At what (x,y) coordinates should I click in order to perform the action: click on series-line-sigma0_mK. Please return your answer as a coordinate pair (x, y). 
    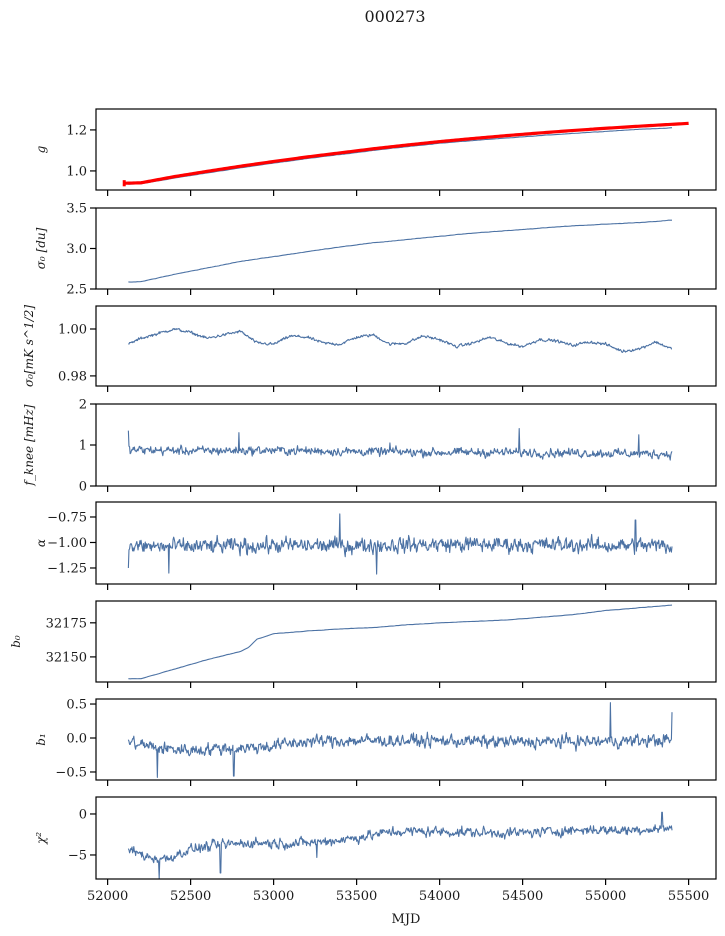
    Looking at the image, I should click on (400, 340).